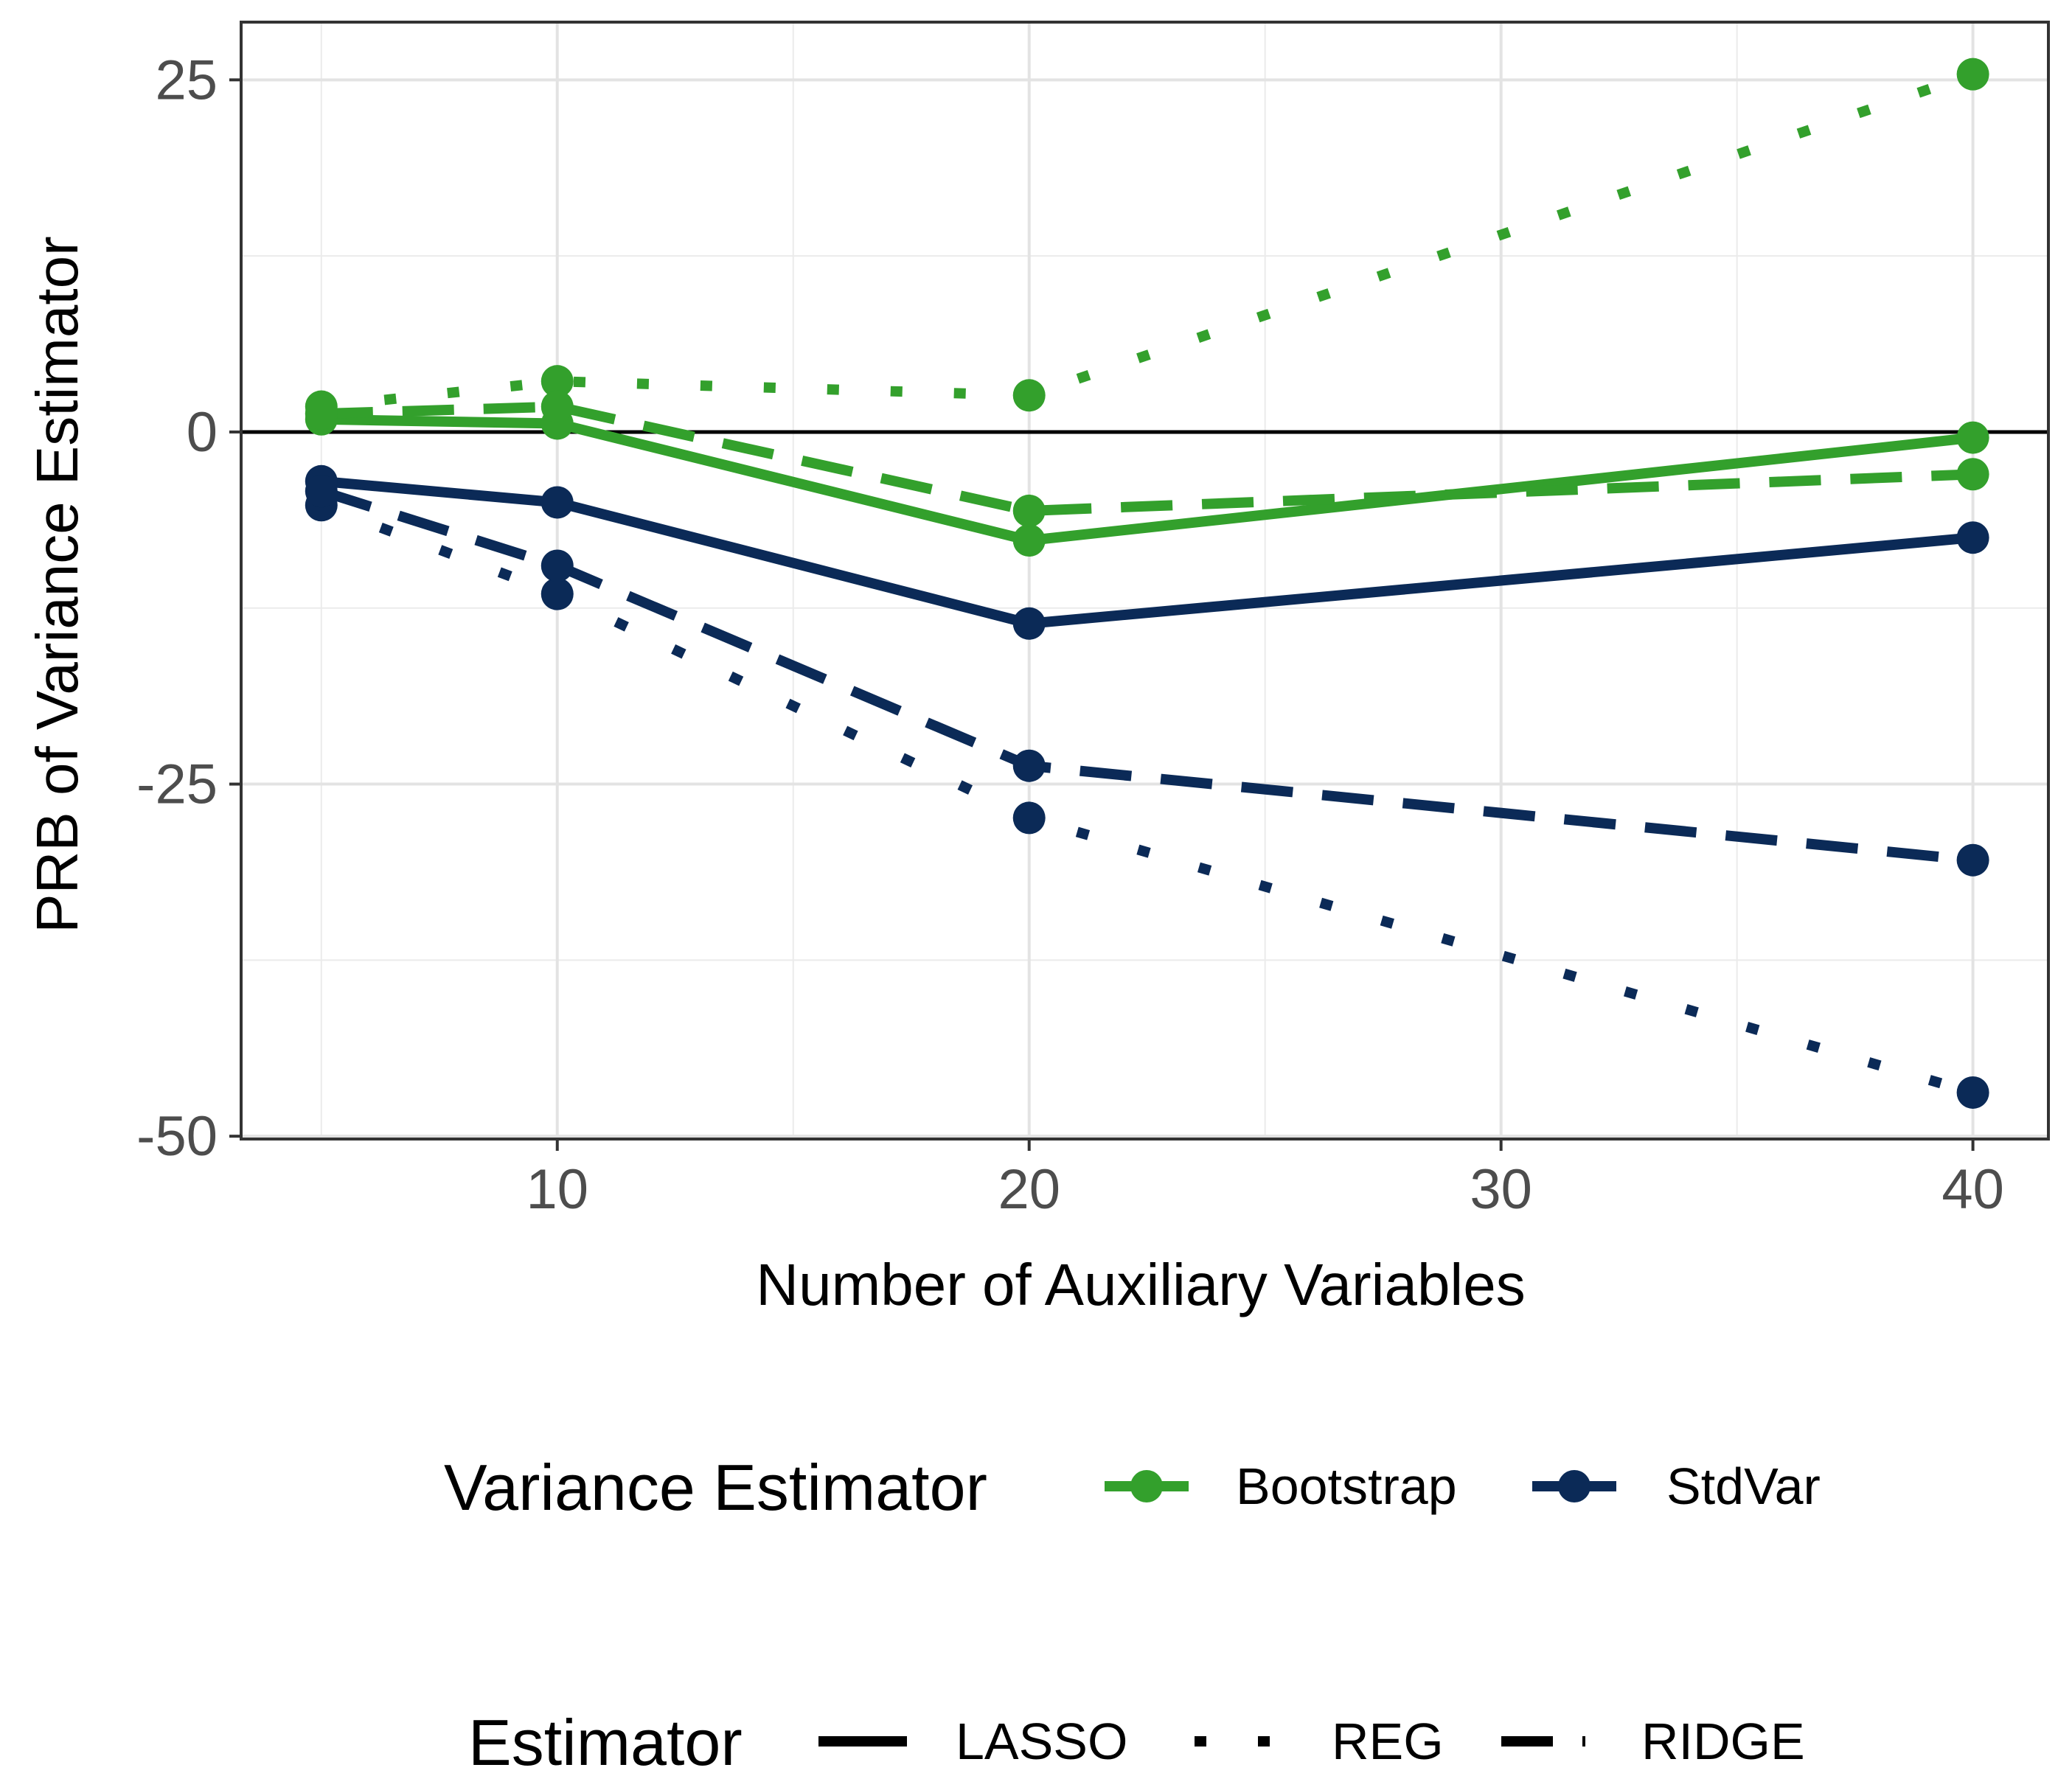  What do you see at coordinates (1972, 1189) in the screenshot?
I see `x-tick-label: 40` at bounding box center [1972, 1189].